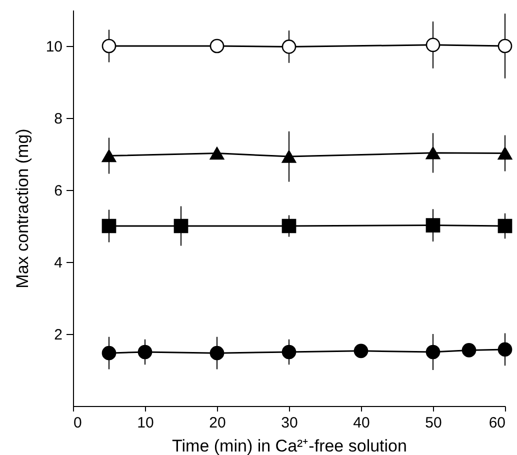 This screenshot has height=455, width=517. What do you see at coordinates (58, 263) in the screenshot?
I see `y-tick-label: 4` at bounding box center [58, 263].